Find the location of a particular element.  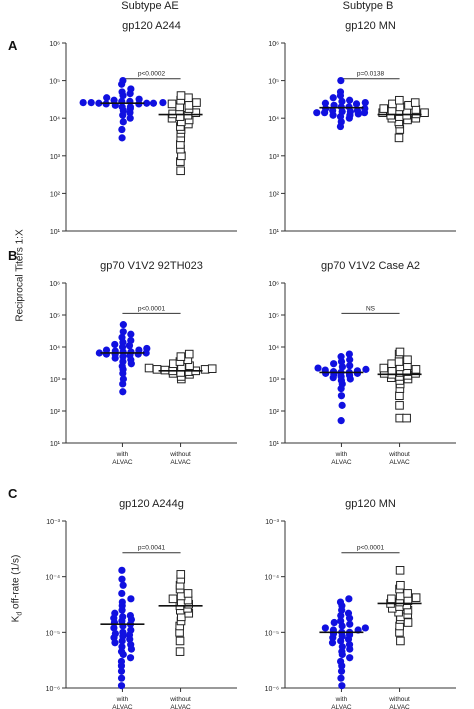

panel-4-title: gp70 V1V2 Case A2 is located at coordinates (370, 266).